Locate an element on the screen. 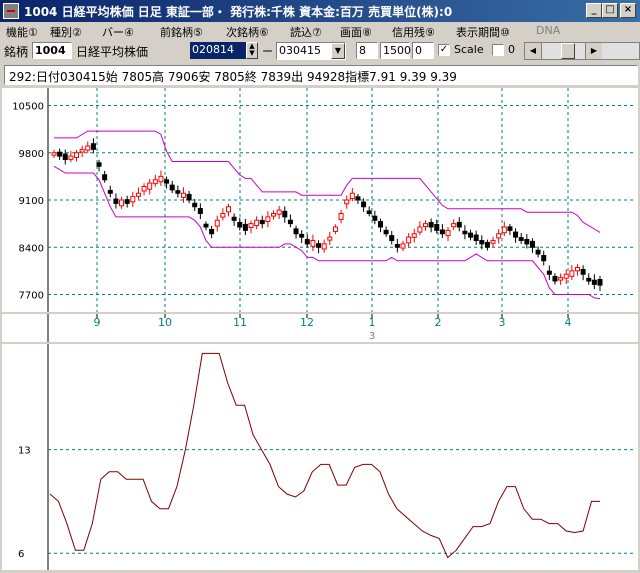 The height and width of the screenshot is (573, 640). scroll-right-icon: ▶ is located at coordinates (593, 51).